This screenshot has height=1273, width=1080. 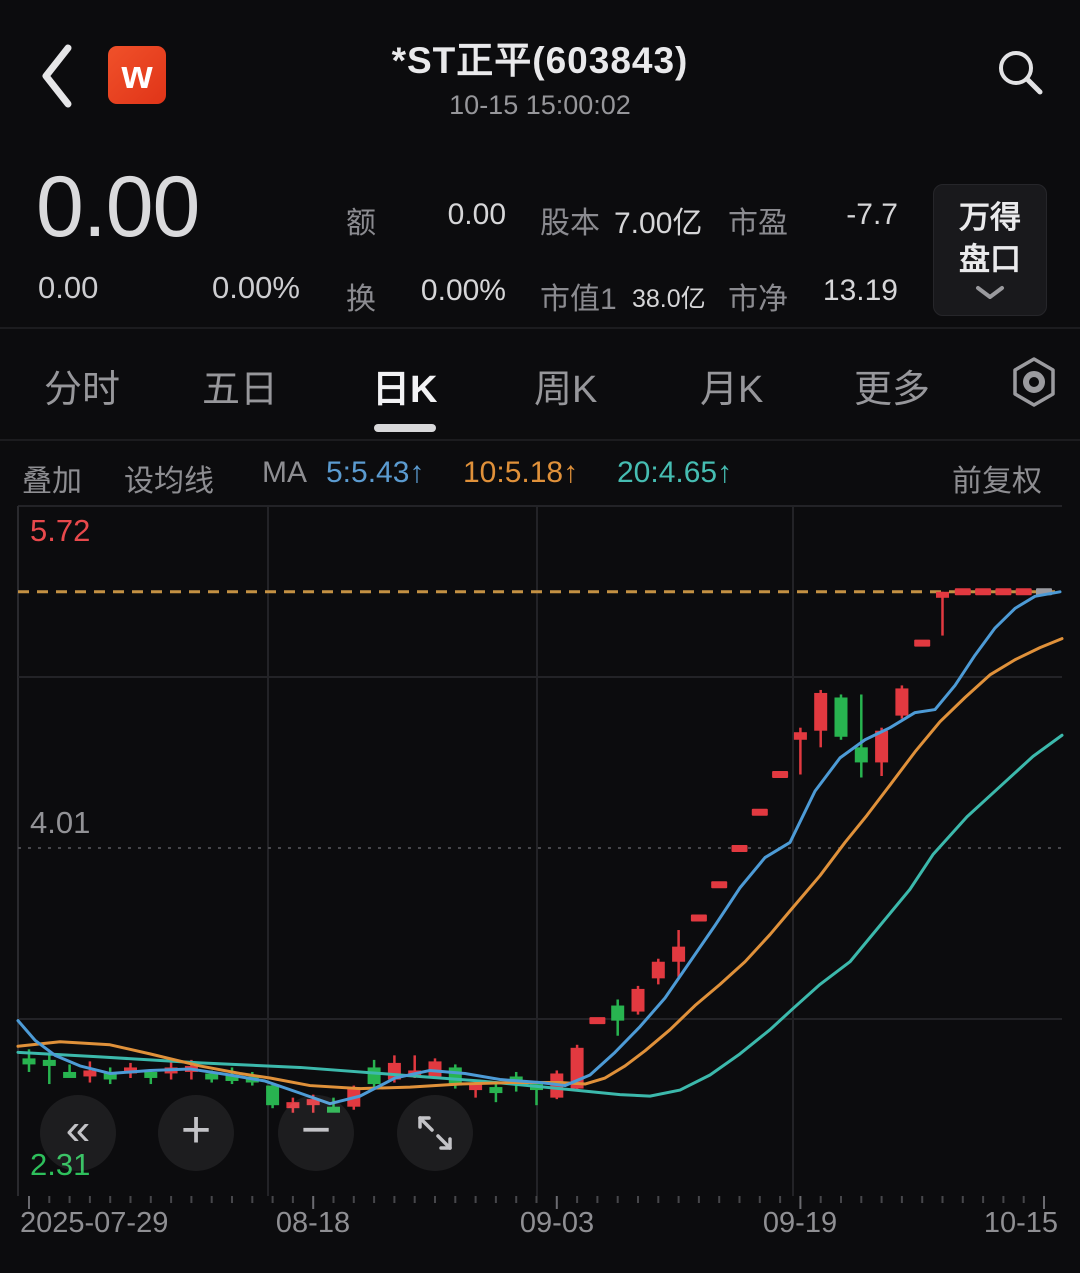 I want to click on ma20-readout: 20:4.65↑, so click(x=675, y=472).